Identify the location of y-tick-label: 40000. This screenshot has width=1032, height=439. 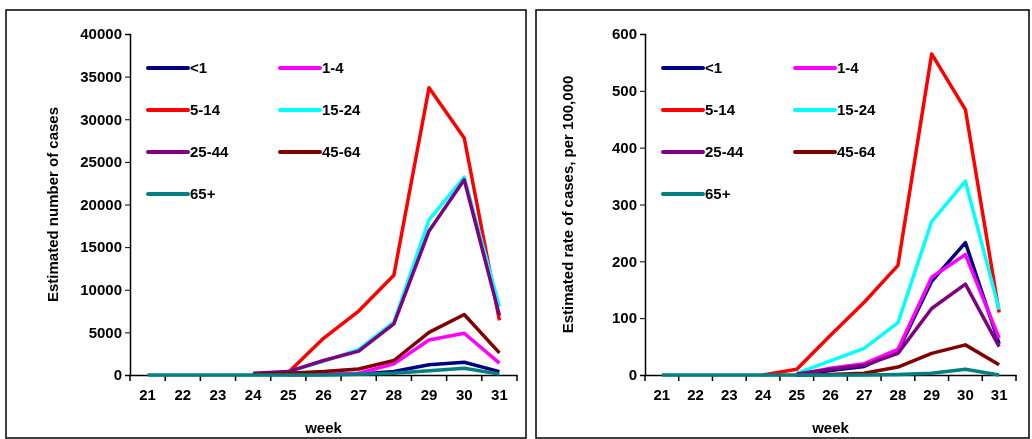
(101, 34).